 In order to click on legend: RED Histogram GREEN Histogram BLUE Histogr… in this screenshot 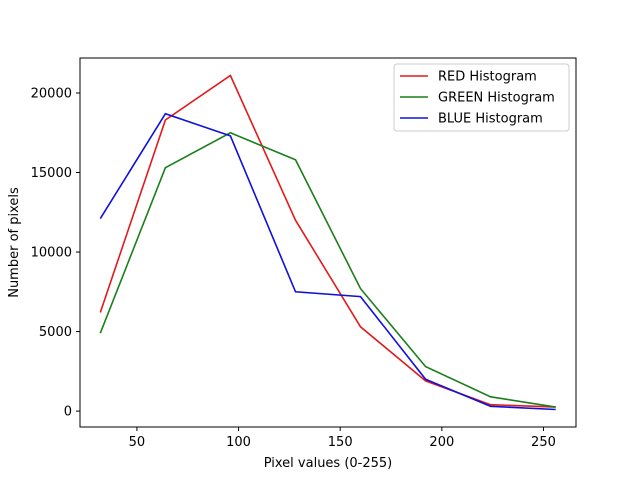, I will do `click(481, 97)`.